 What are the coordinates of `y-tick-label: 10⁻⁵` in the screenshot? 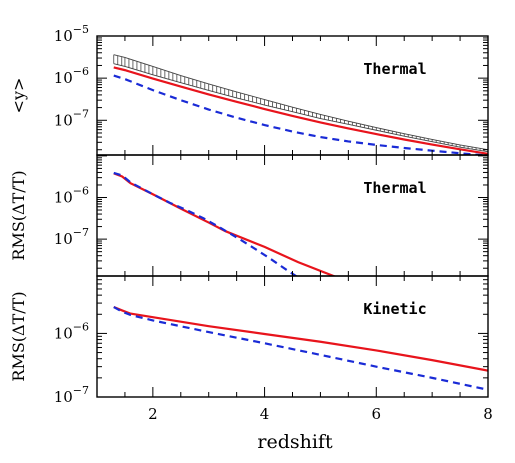 It's located at (71, 34).